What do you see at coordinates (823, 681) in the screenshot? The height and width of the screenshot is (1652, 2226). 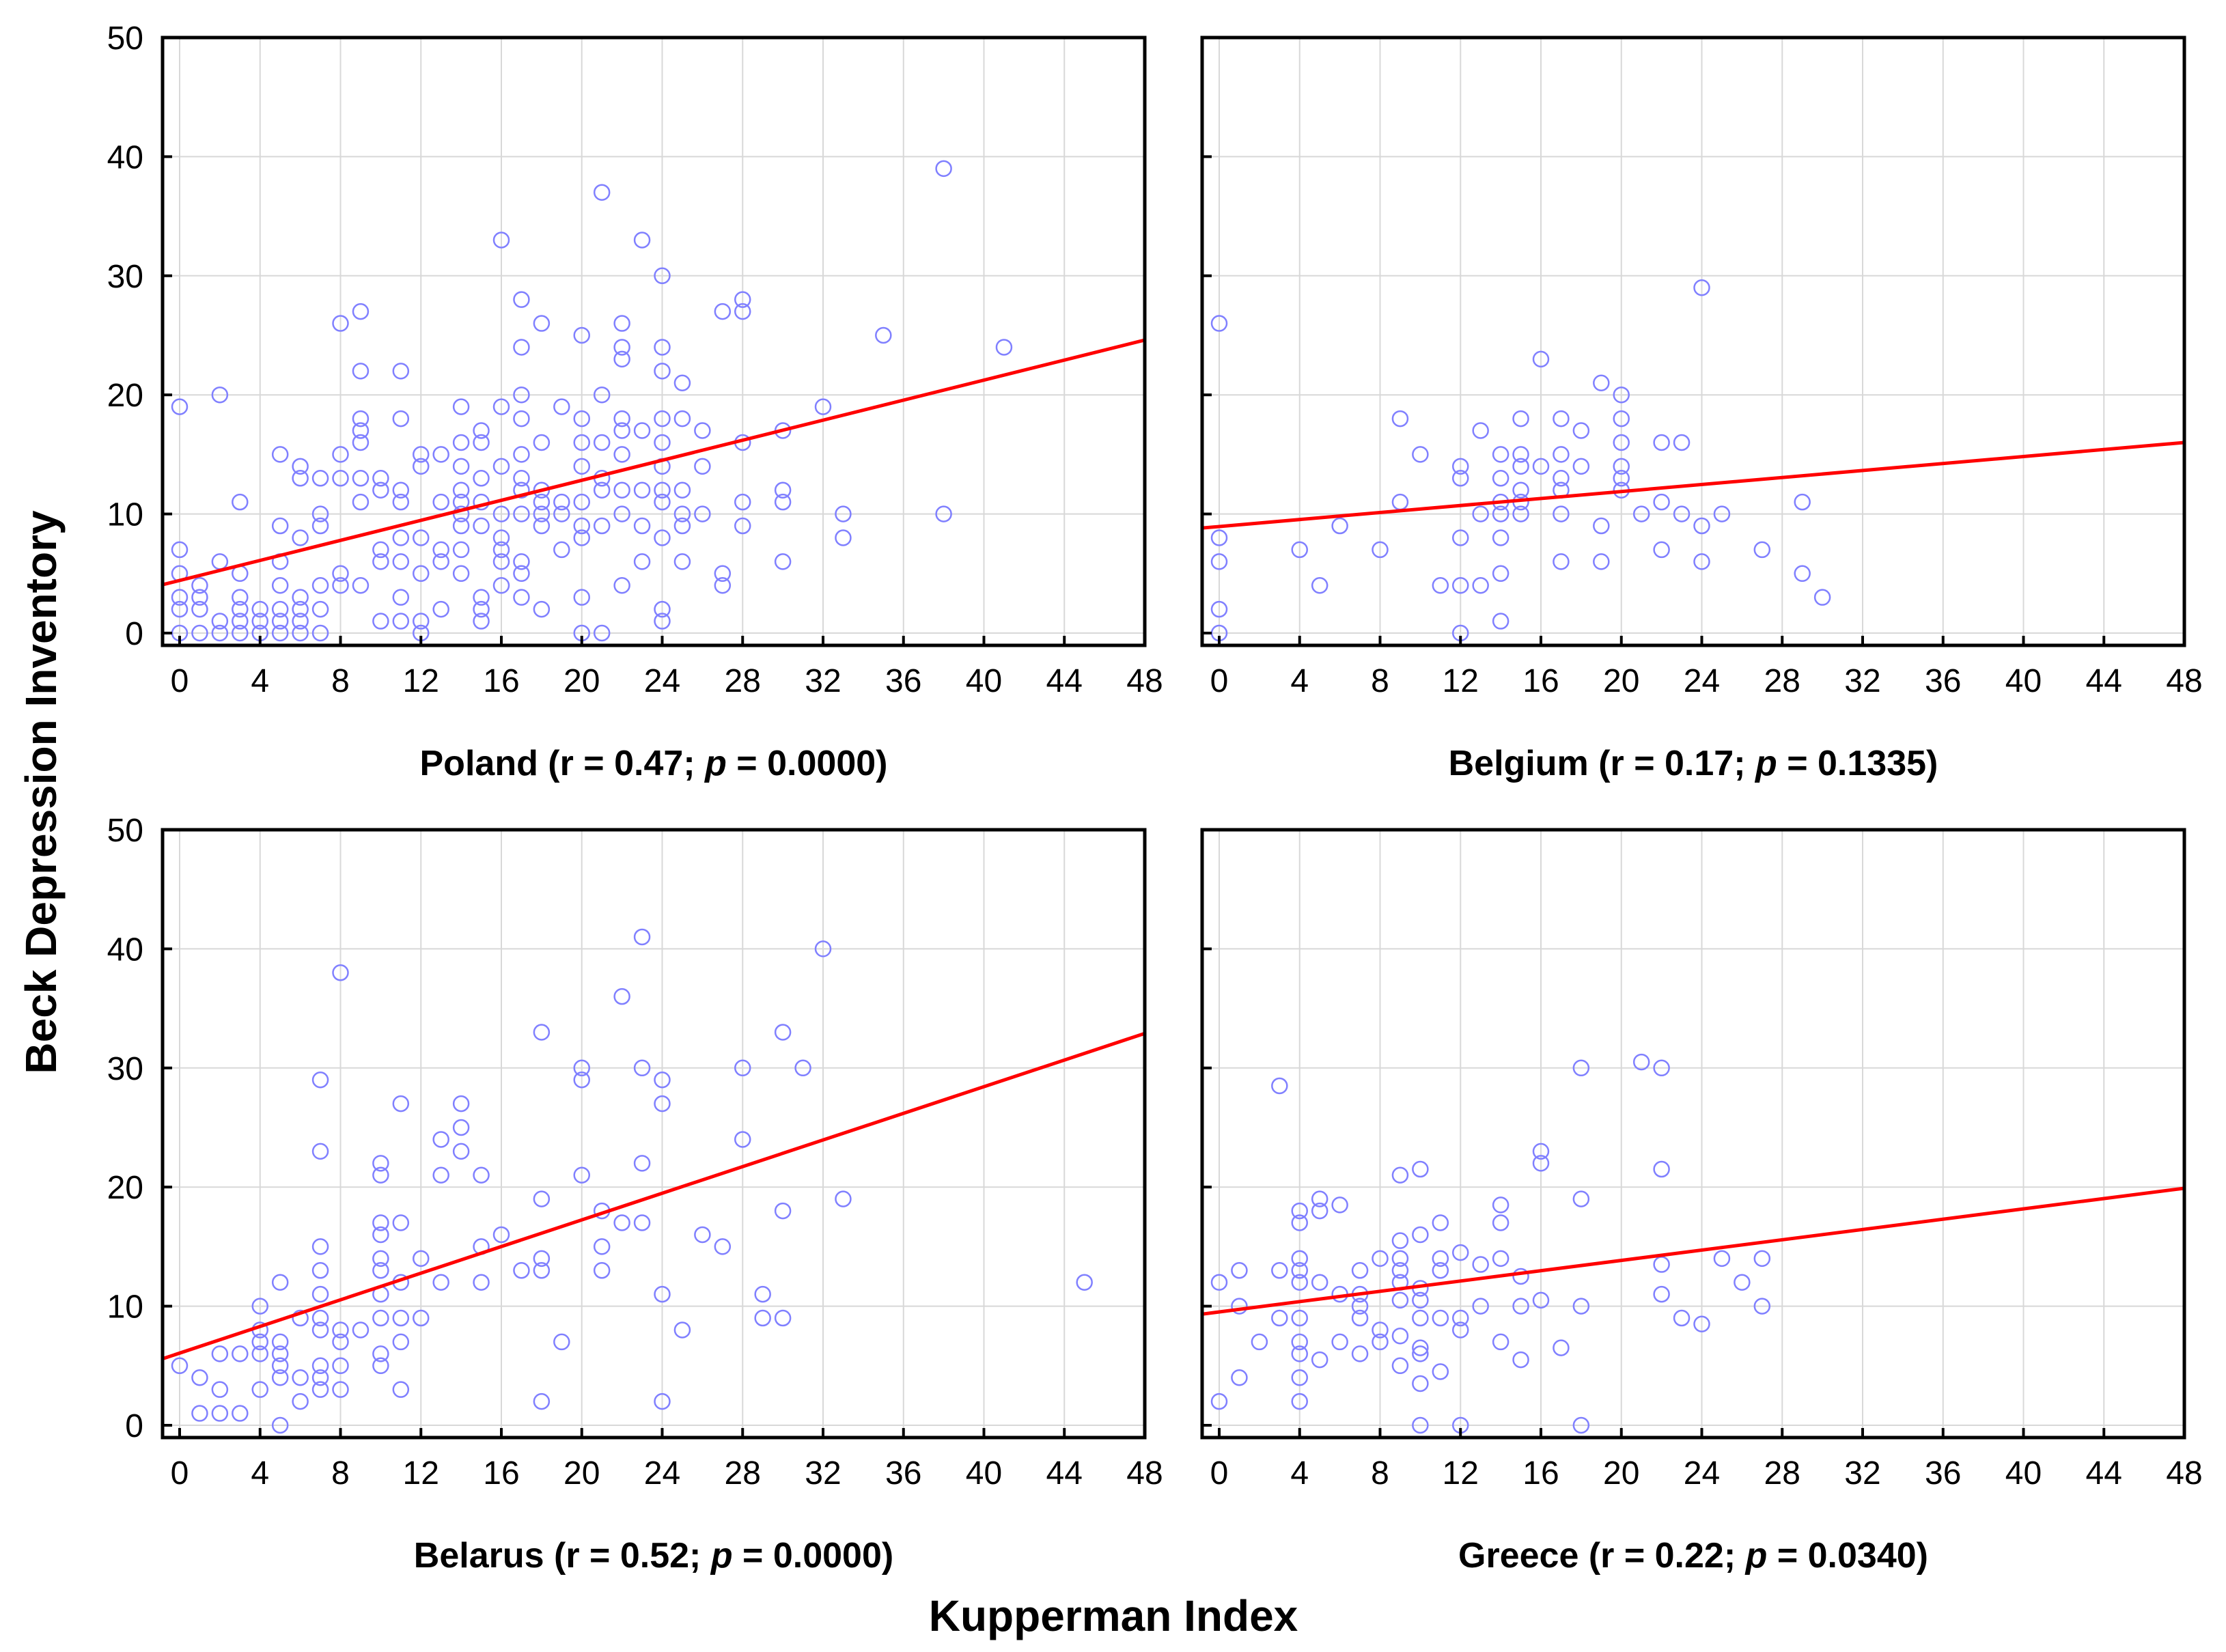 I see `x-tick-label: 32` at bounding box center [823, 681].